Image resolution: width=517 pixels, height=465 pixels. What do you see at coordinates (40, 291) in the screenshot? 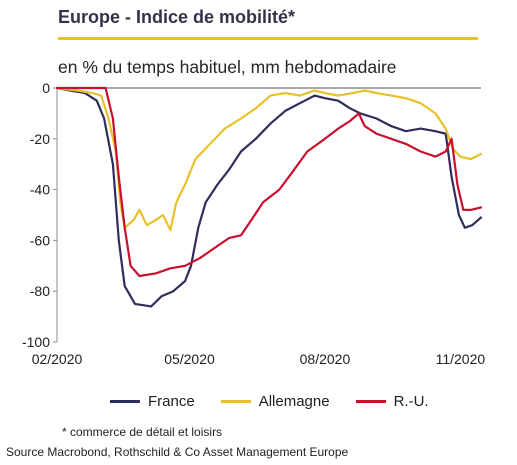
I see `y-tick-label: -80` at bounding box center [40, 291].